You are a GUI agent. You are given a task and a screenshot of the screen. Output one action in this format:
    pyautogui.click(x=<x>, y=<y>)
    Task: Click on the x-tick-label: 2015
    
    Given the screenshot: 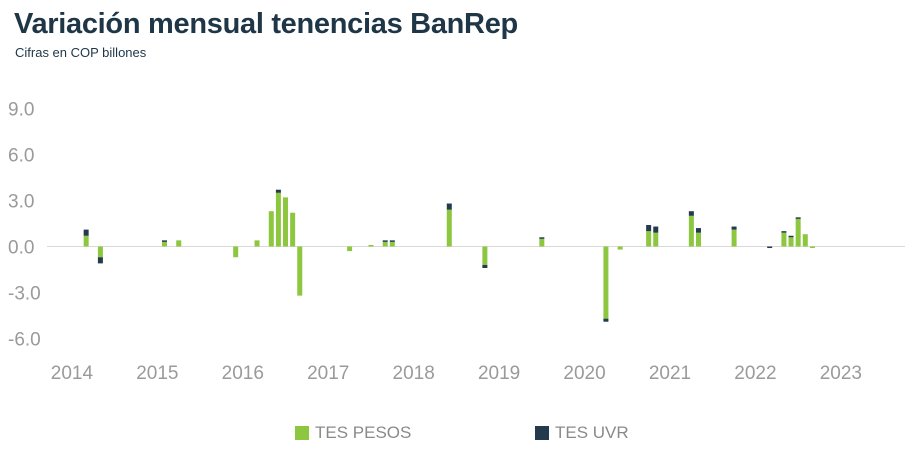 What is the action you would take?
    pyautogui.click(x=157, y=373)
    